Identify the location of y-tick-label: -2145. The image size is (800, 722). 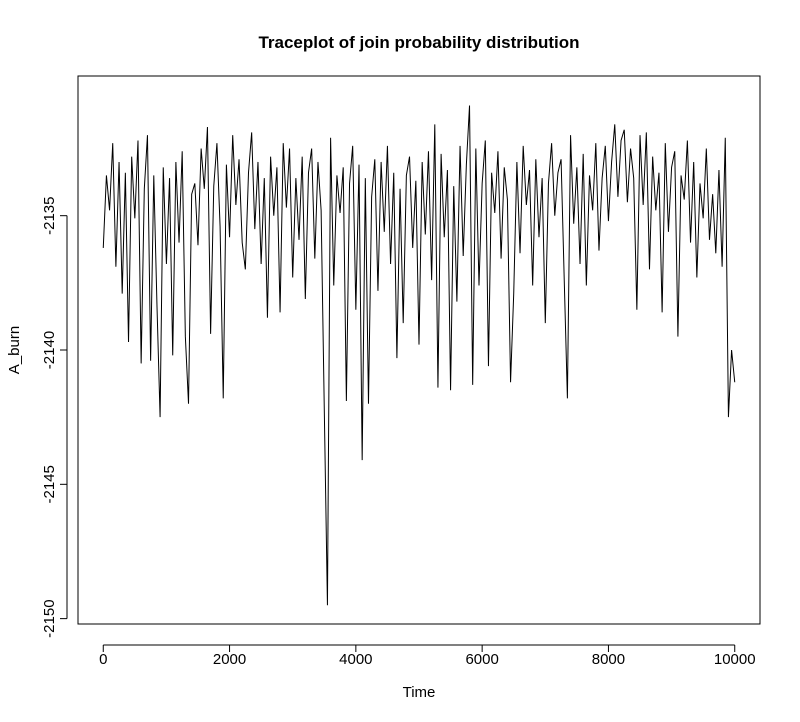
(49, 484).